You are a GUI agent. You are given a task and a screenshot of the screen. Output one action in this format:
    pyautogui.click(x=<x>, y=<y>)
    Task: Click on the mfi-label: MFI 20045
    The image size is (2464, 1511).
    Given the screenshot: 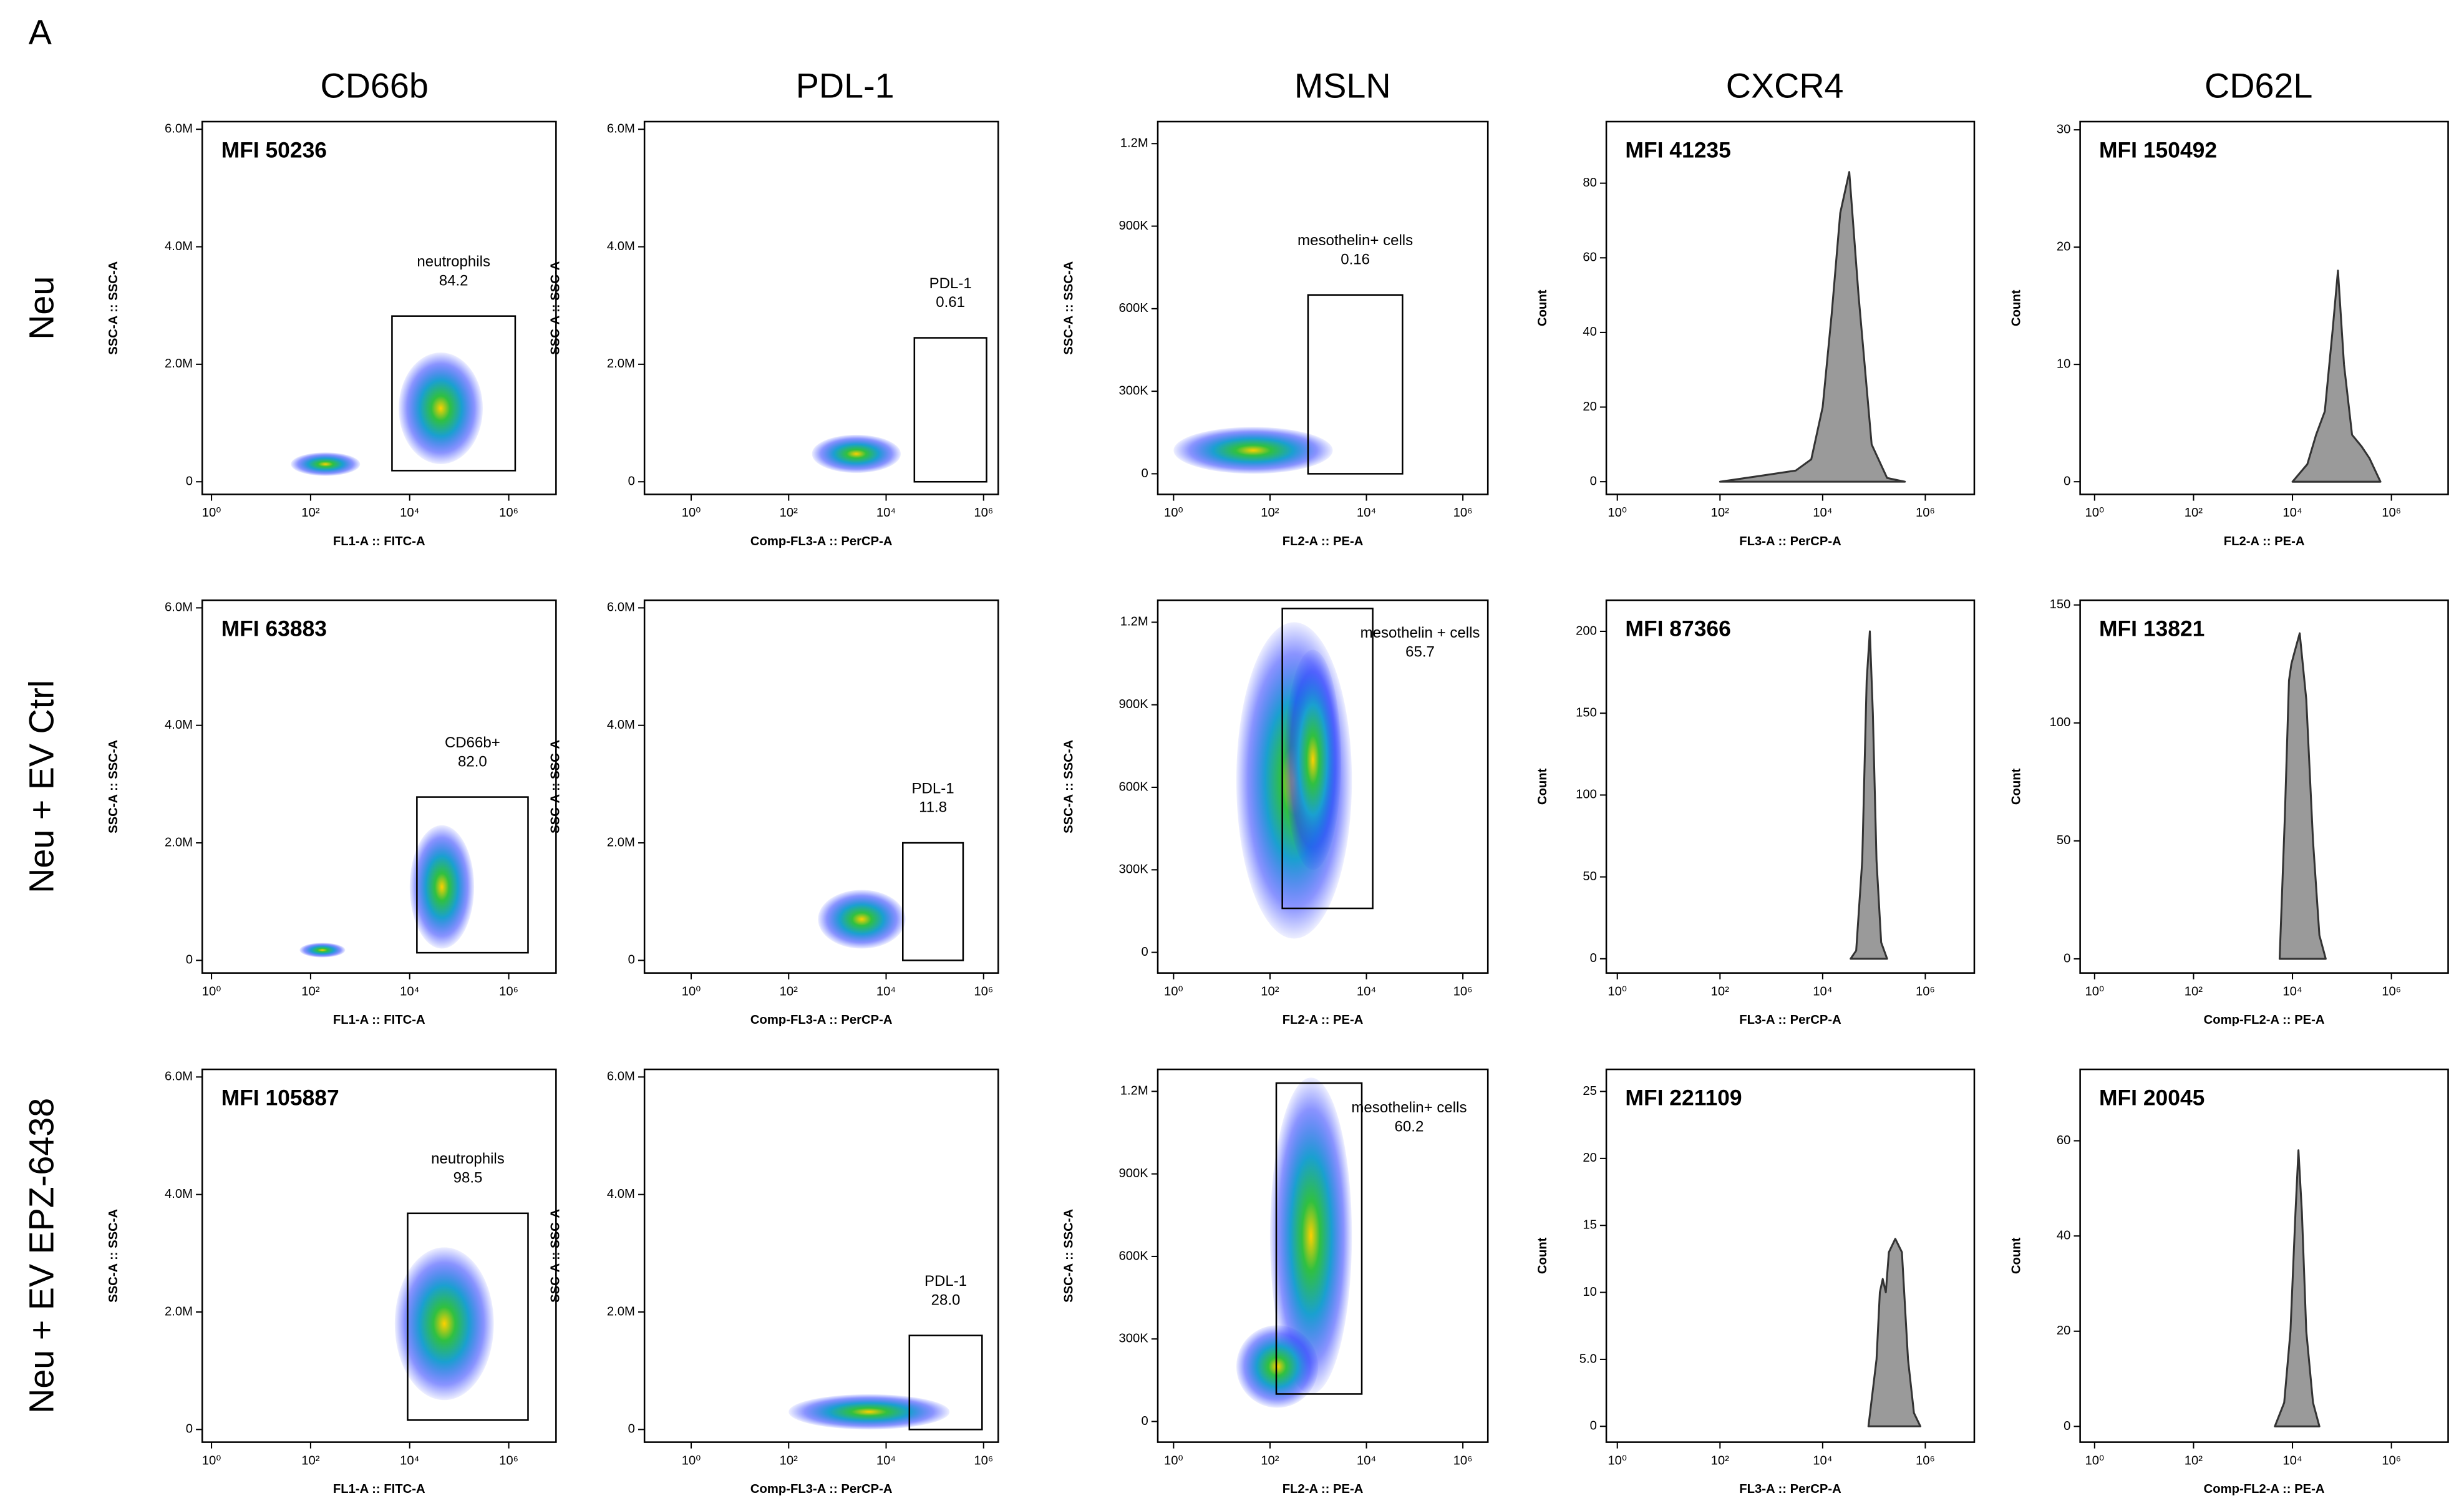 What is the action you would take?
    pyautogui.click(x=2152, y=1098)
    